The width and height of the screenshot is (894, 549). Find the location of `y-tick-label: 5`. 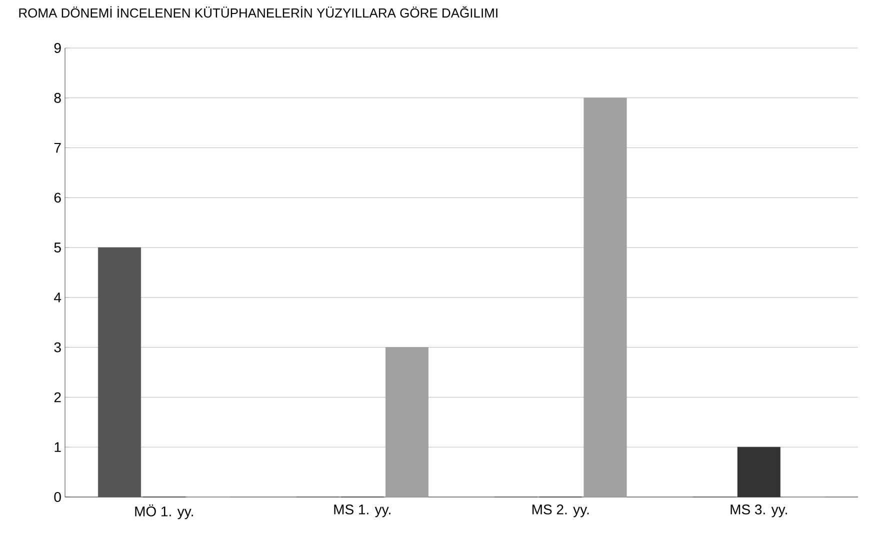

y-tick-label: 5 is located at coordinates (57, 247).